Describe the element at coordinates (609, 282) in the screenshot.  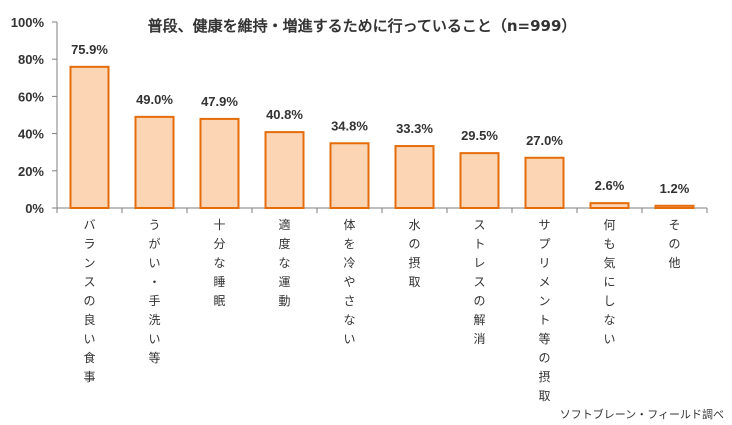
I see `category-label: 何も気にしない` at that location.